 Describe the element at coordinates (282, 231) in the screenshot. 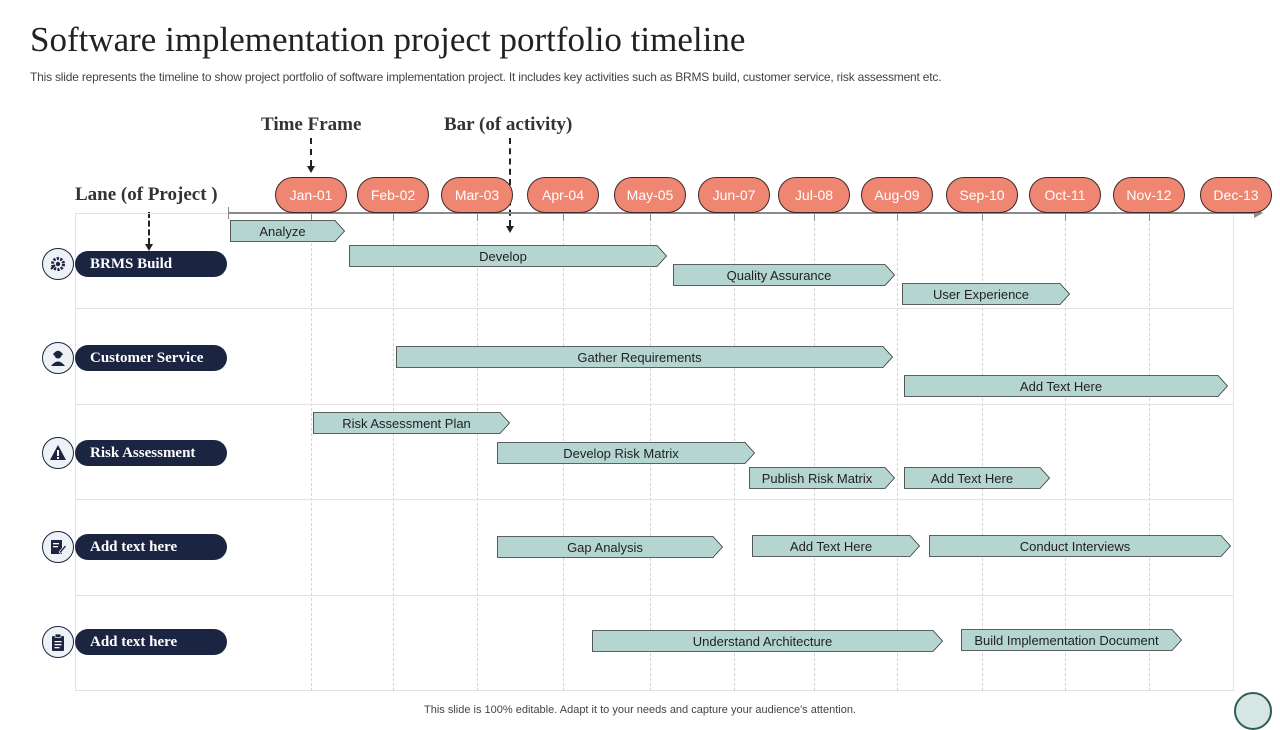

I see `activity-label: Analyze` at that location.